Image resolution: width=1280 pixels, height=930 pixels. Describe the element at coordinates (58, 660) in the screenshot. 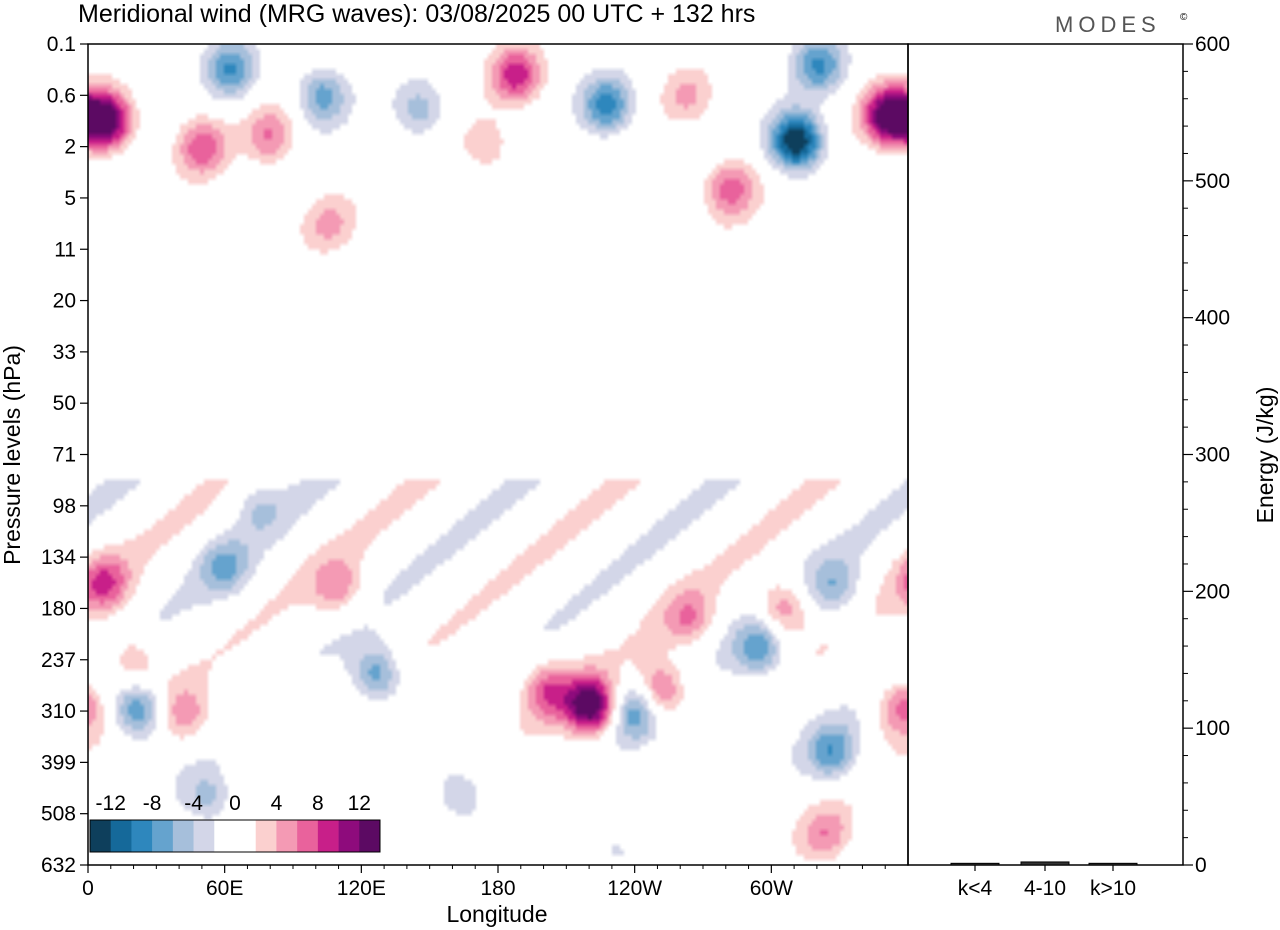

I see `y-tick-label: 237` at that location.